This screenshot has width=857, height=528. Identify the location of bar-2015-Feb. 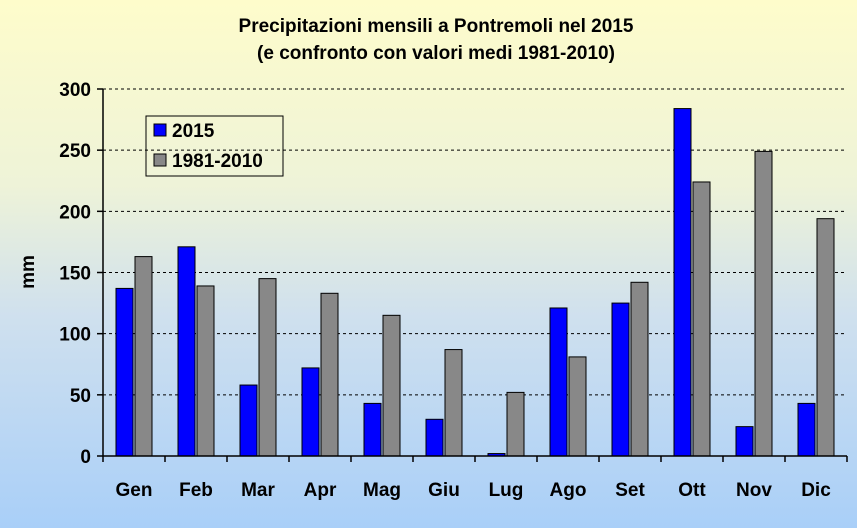
(186, 351).